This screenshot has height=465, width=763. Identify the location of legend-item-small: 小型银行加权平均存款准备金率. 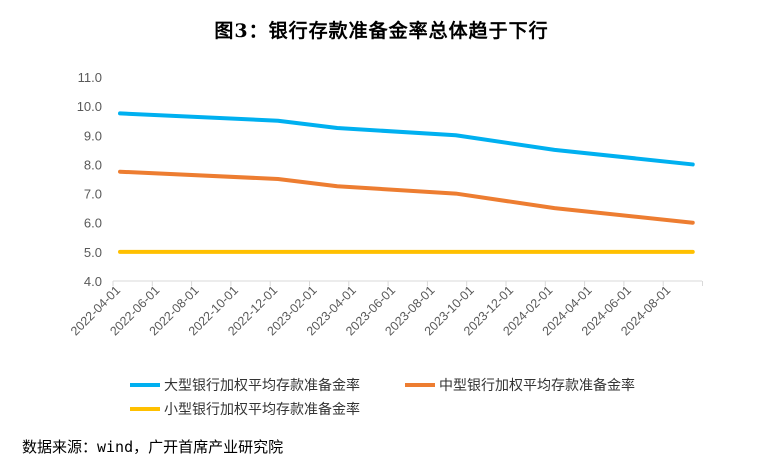
(245, 409).